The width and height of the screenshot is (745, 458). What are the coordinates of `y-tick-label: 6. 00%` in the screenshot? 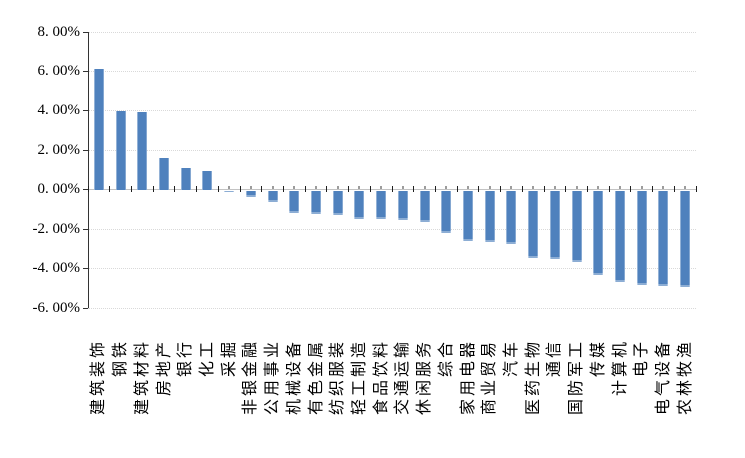 It's located at (59, 70).